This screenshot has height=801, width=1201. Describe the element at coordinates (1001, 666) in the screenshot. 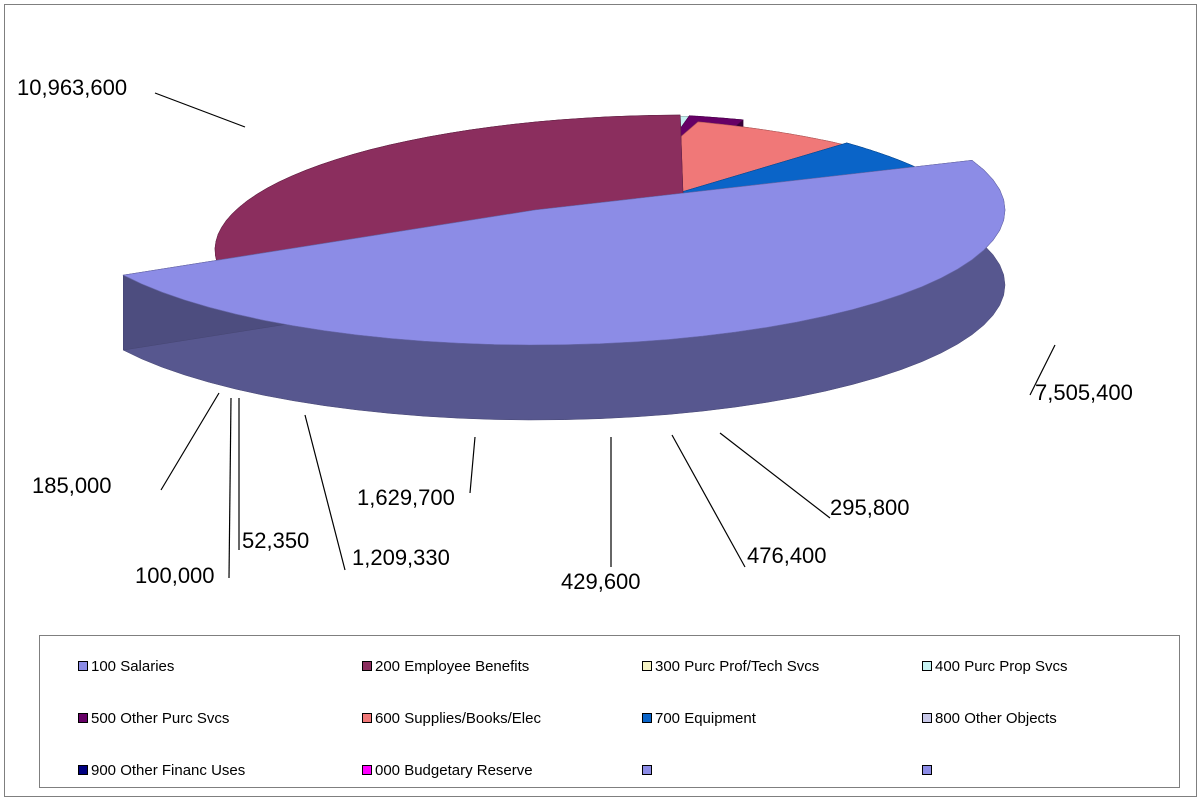

I see `legend-label: 400 Purc Prop Svcs` at that location.